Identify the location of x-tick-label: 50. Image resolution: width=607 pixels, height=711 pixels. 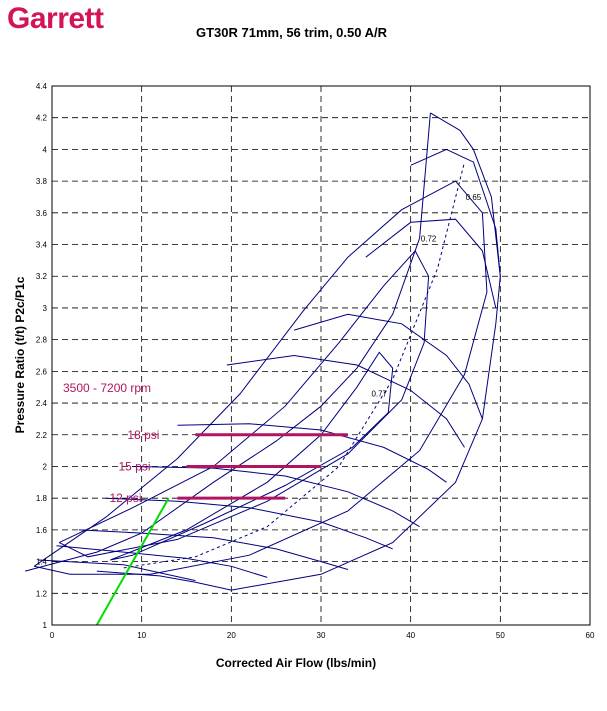
(500, 635).